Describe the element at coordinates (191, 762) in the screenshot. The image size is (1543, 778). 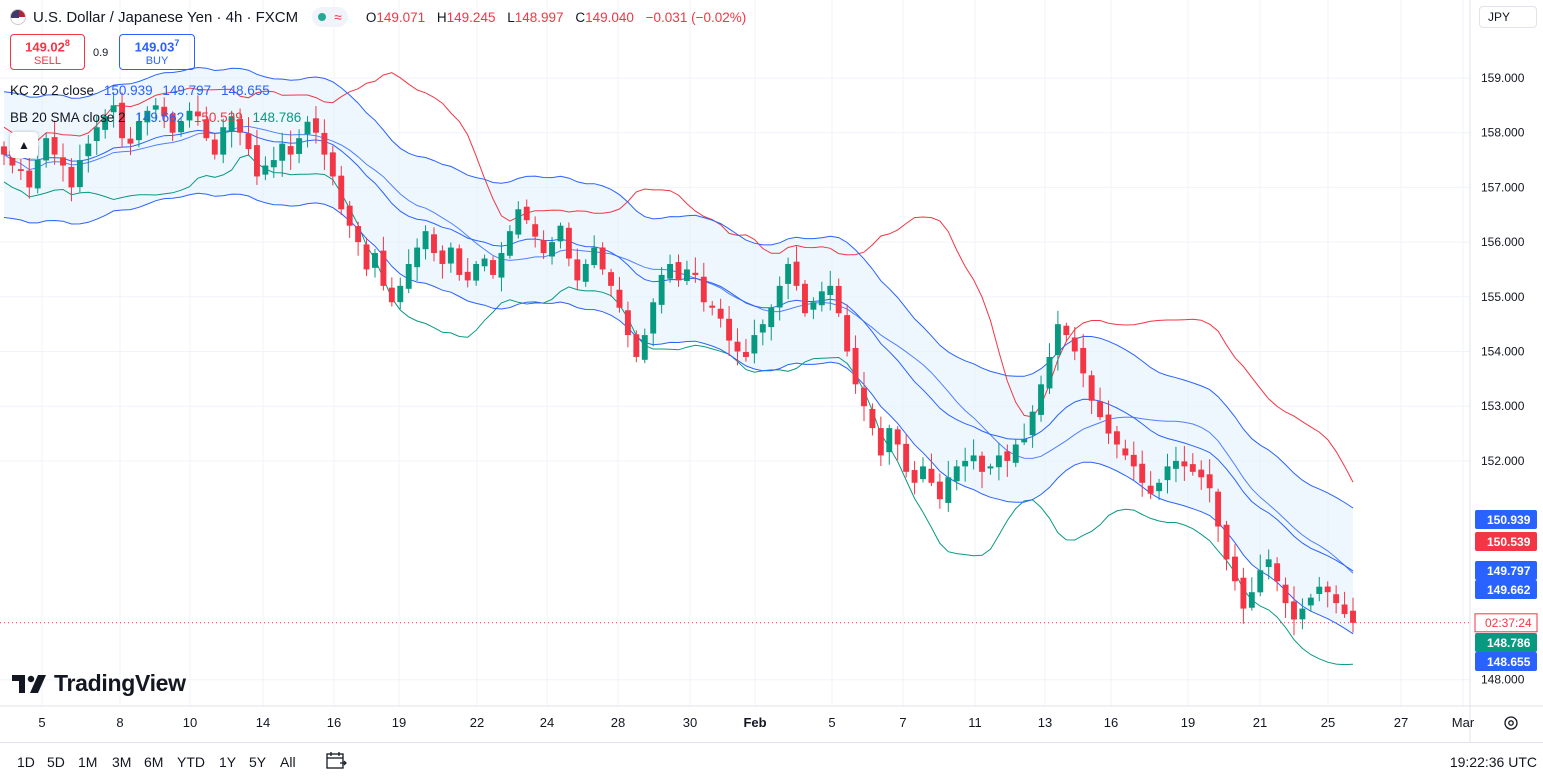
I see `range-ytd: YTD` at that location.